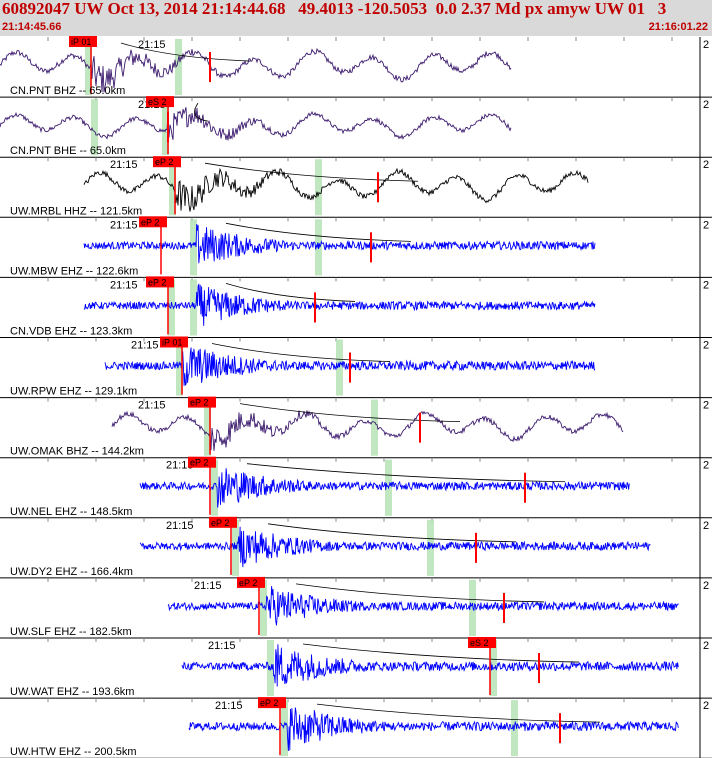  Describe the element at coordinates (71, 572) in the screenshot. I see `channel-label: UW.DY2 EHZ -- 166.4km` at that location.